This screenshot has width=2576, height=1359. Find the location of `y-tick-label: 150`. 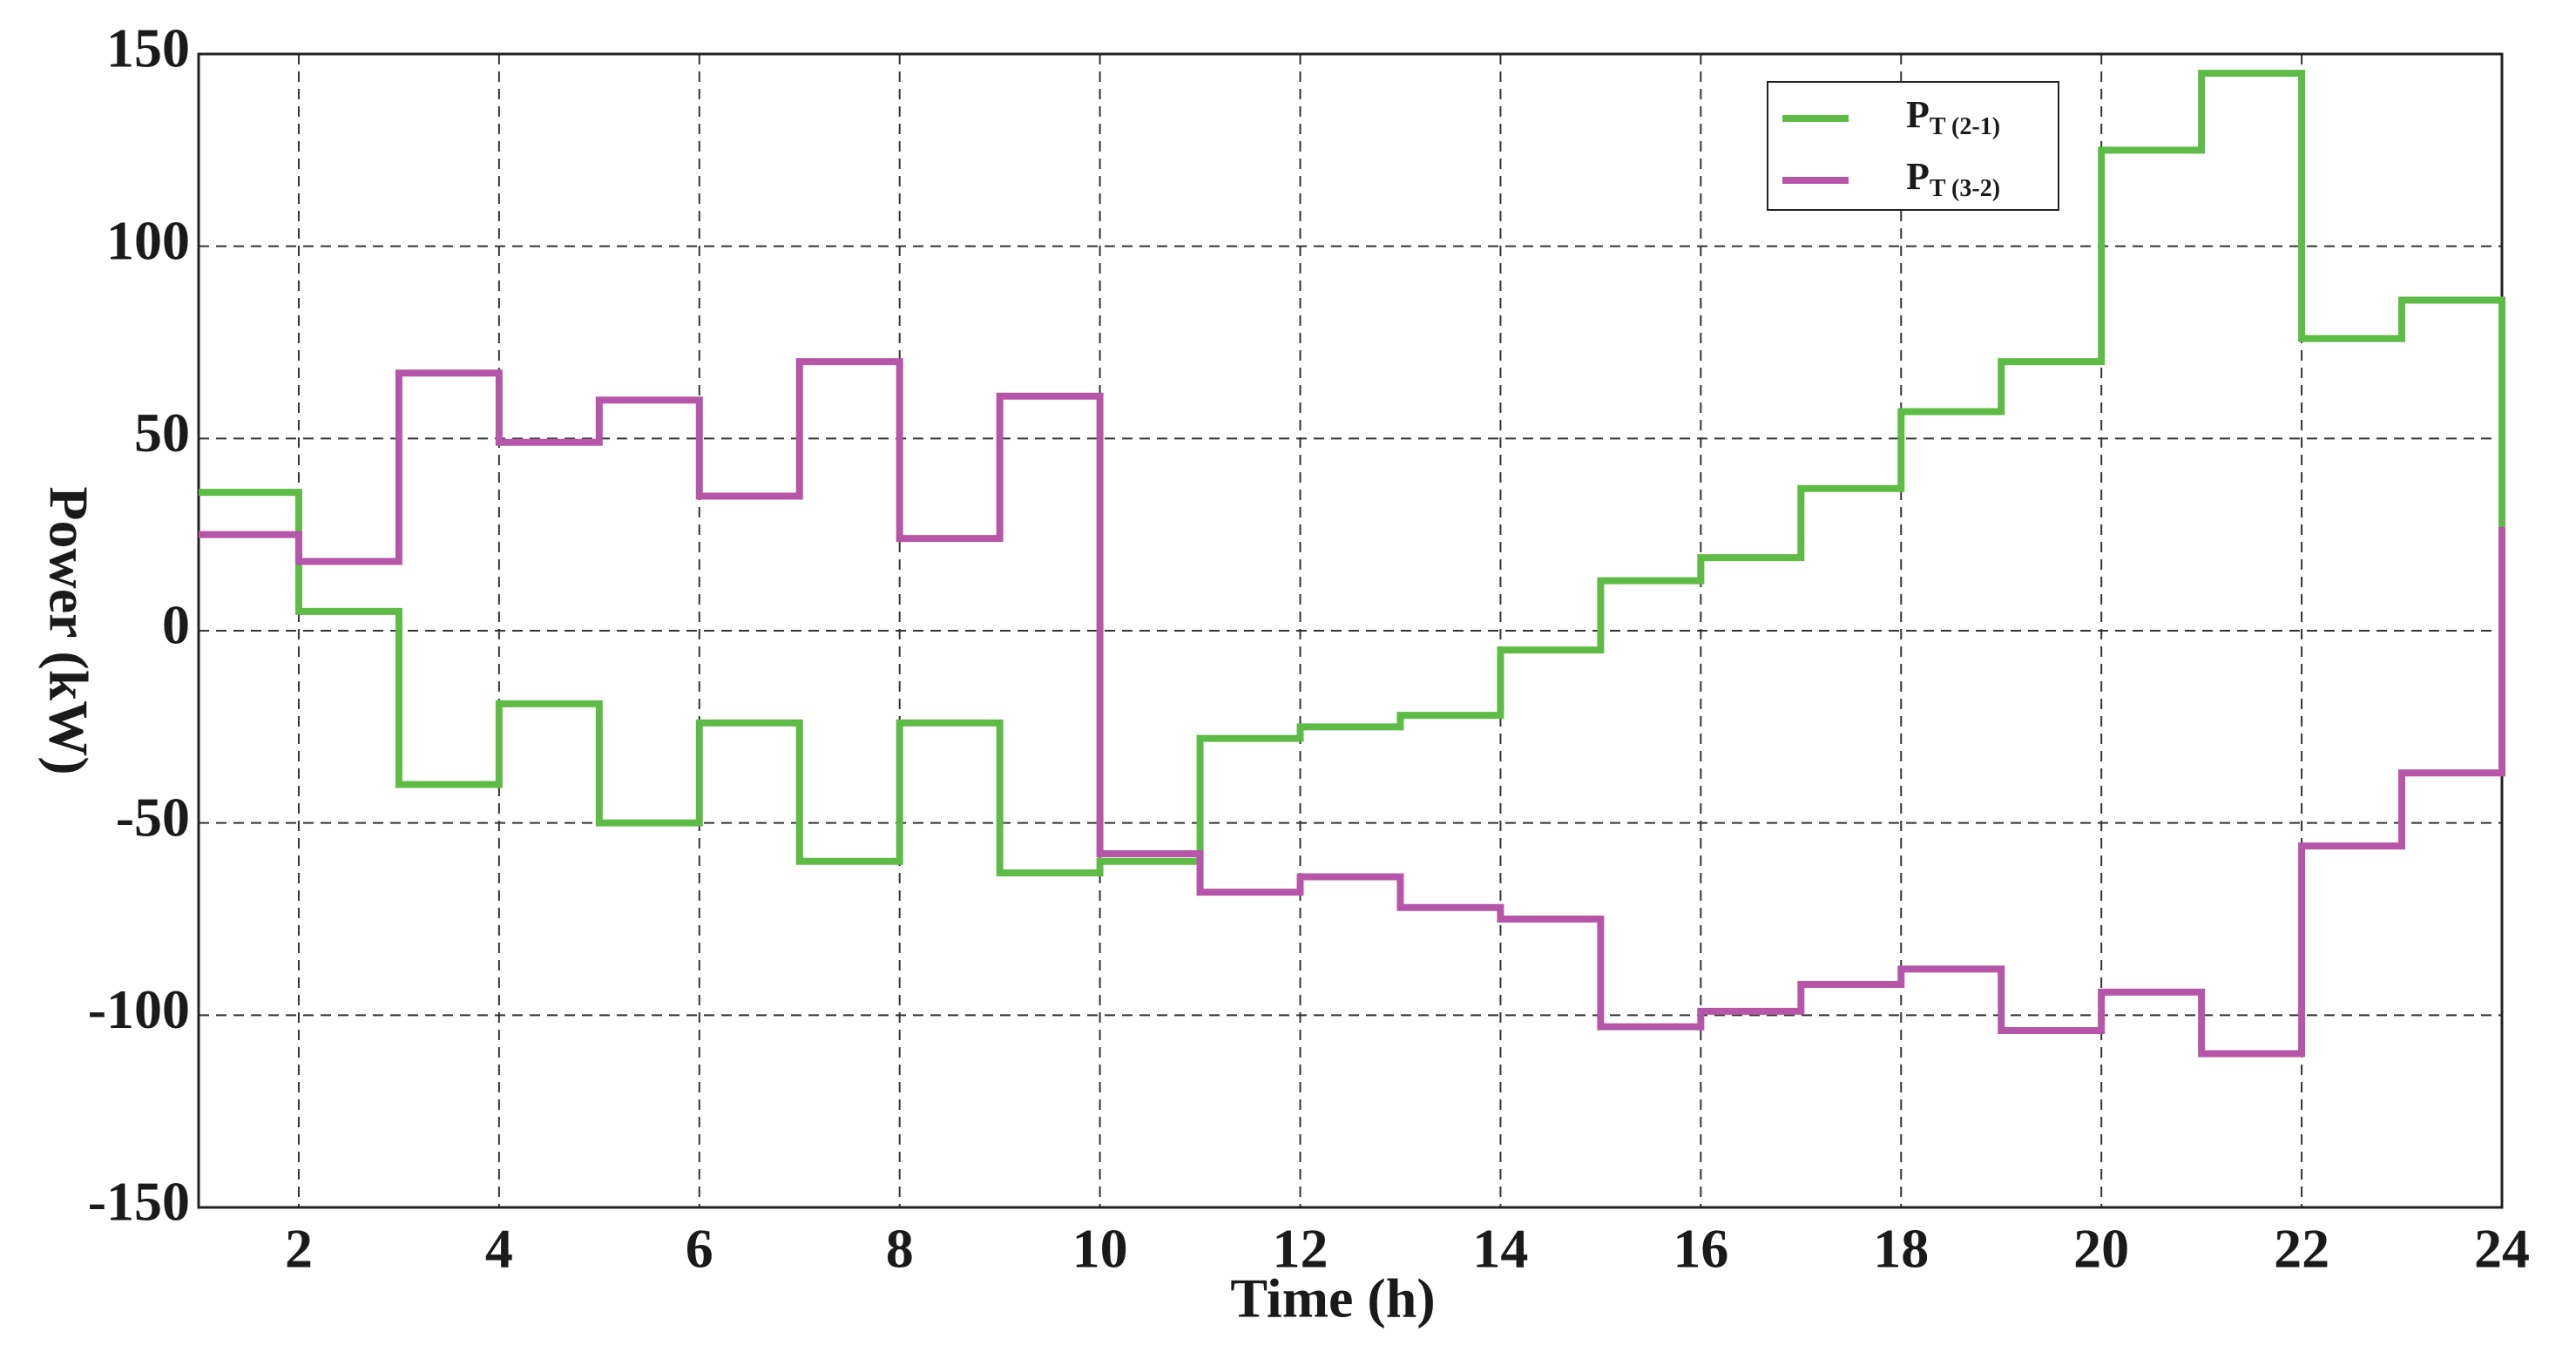

y-tick-label: 150 is located at coordinates (148, 48).